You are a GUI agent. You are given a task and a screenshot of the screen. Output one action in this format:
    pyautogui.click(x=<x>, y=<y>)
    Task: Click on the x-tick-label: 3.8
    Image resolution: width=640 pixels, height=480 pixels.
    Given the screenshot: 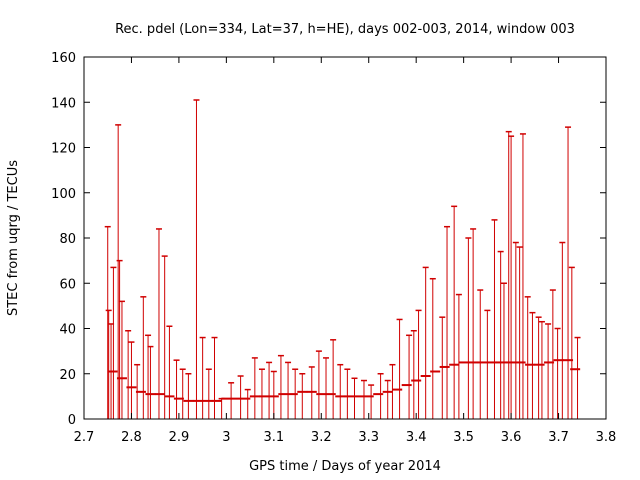 What is the action you would take?
    pyautogui.click(x=606, y=437)
    